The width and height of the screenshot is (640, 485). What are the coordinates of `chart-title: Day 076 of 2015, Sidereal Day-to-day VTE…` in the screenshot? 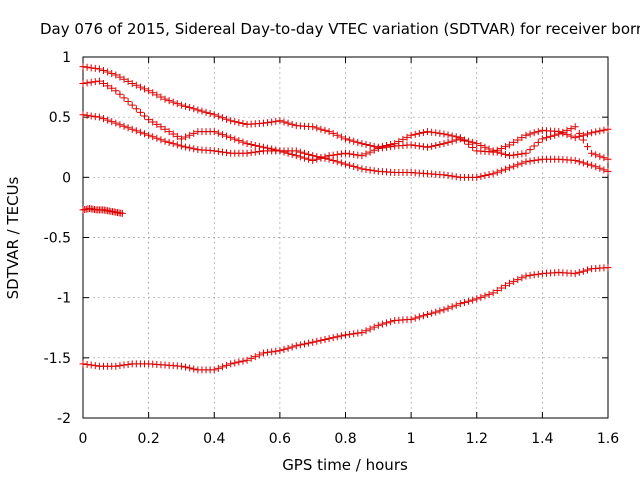 It's located at (340, 29).